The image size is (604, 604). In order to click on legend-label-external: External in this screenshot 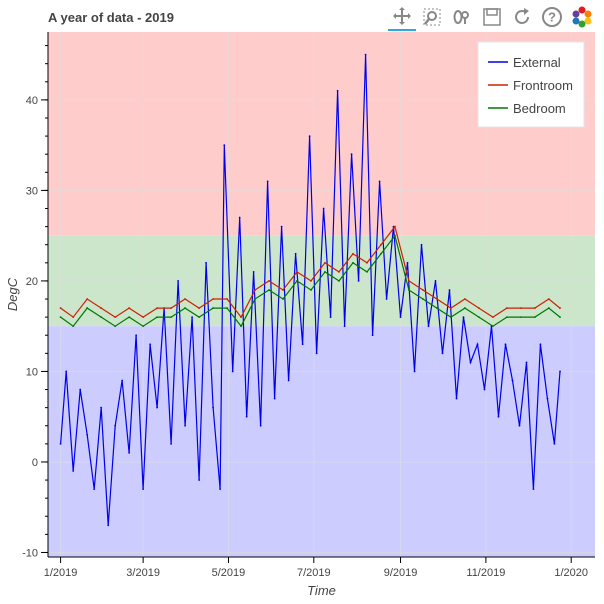, I will do `click(537, 62)`.